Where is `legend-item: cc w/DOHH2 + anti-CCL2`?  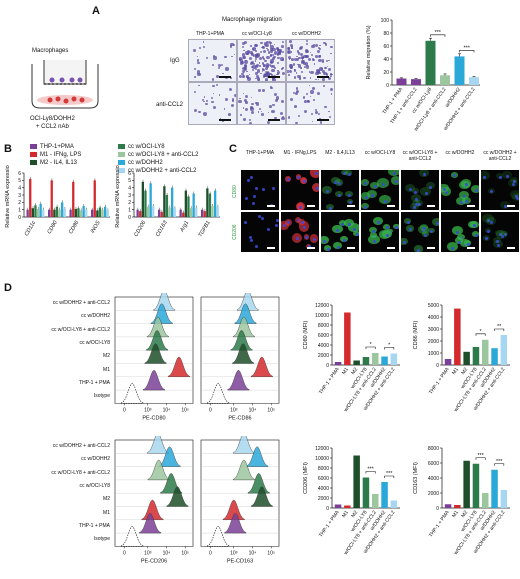
legend-item: cc w/DOHH2 + anti-CCL2 is located at coordinates (157, 171).